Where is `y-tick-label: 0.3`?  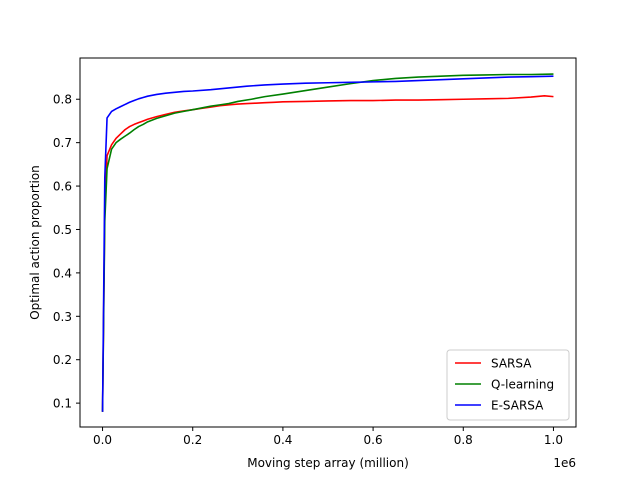
y-tick-label: 0.3 is located at coordinates (62, 317).